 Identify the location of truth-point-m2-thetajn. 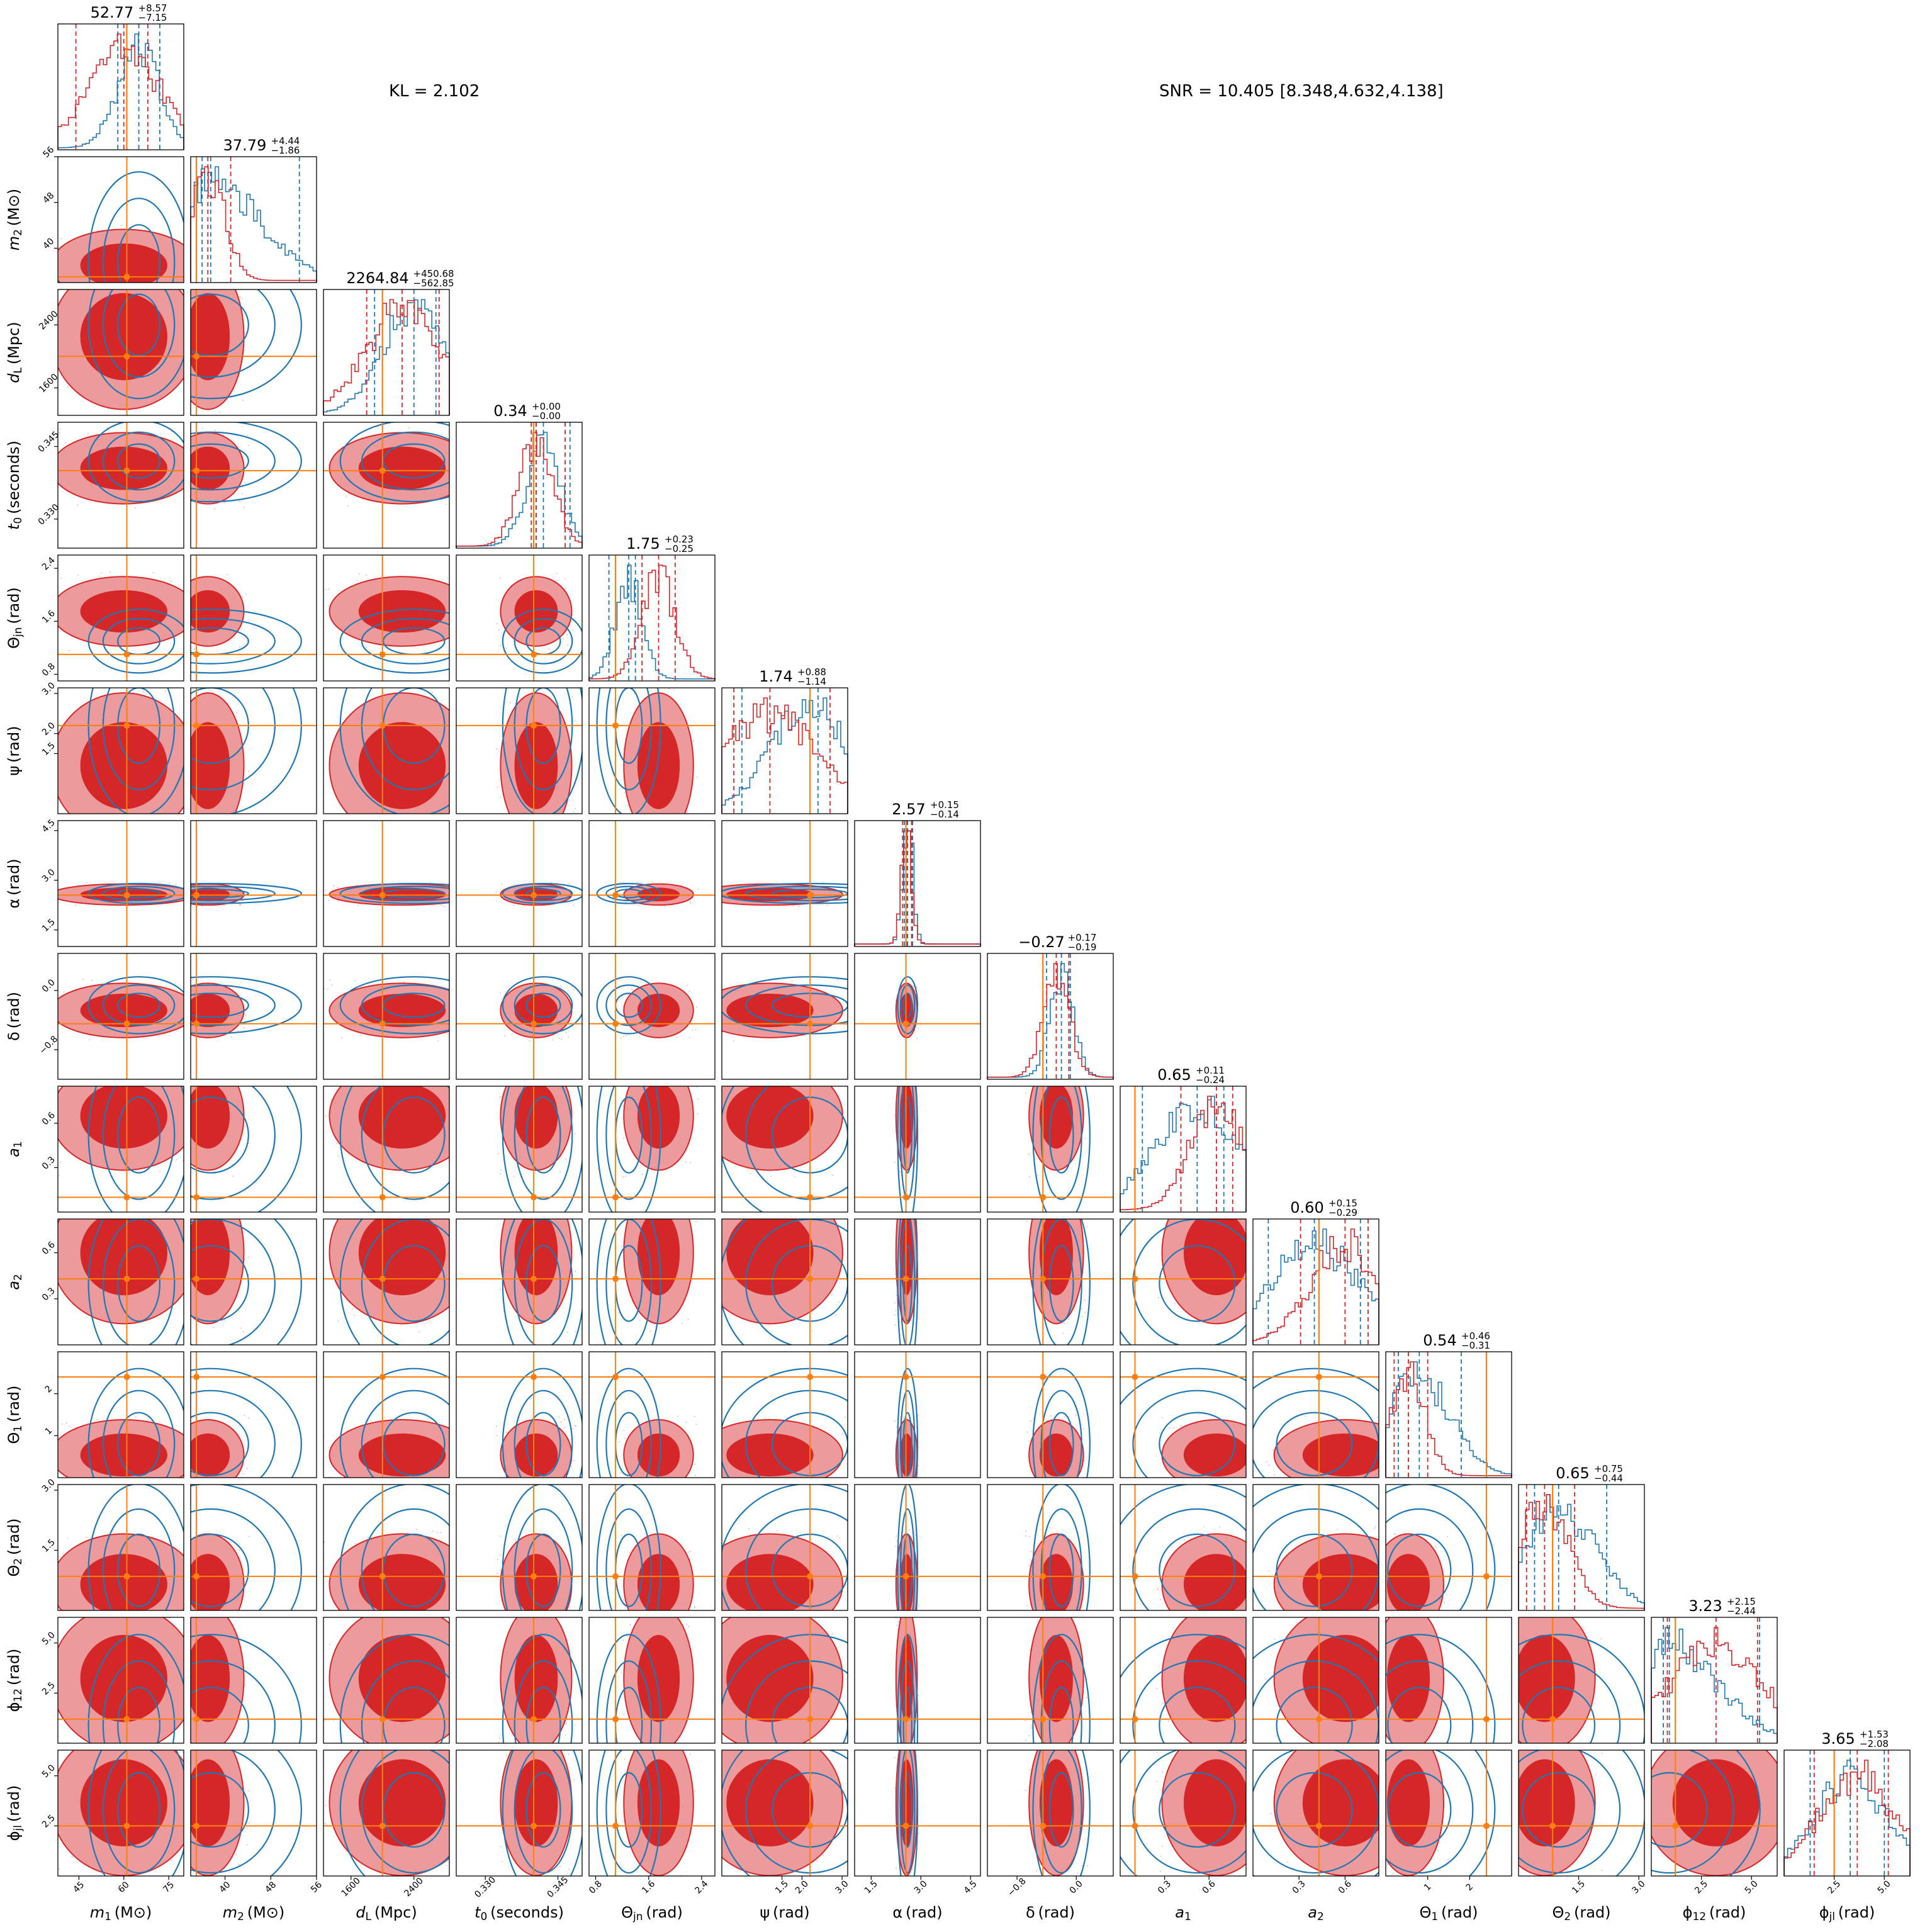
(196, 654).